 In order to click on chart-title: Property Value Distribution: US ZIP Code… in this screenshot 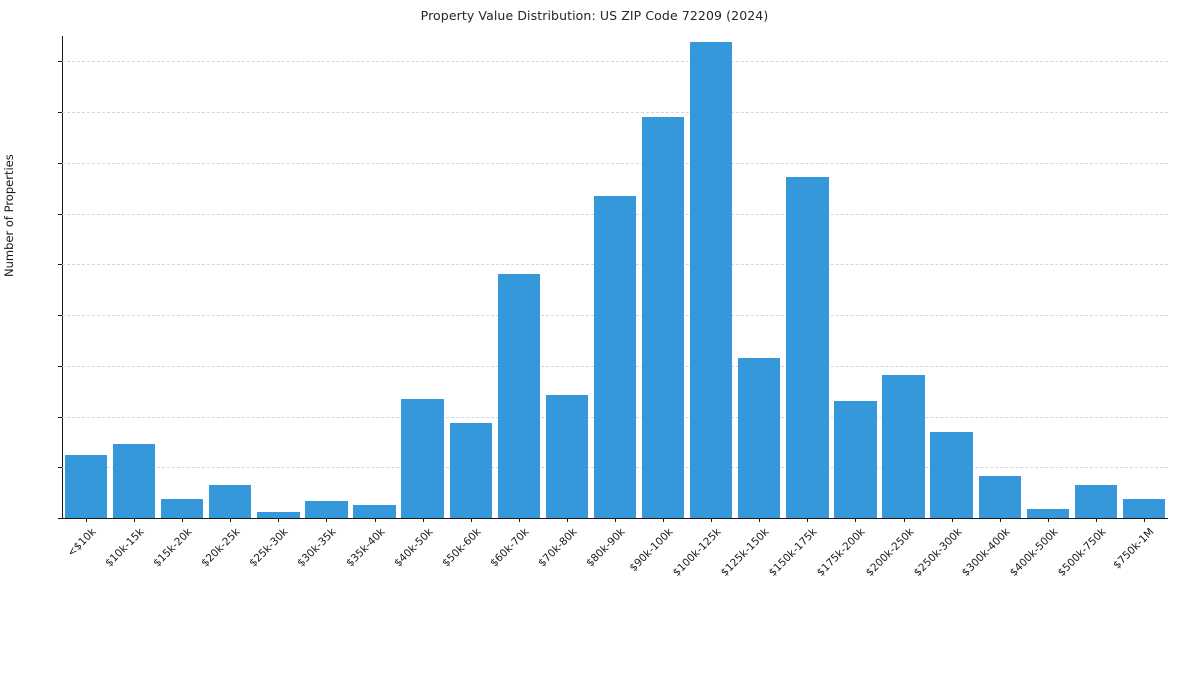, I will do `click(594, 15)`.